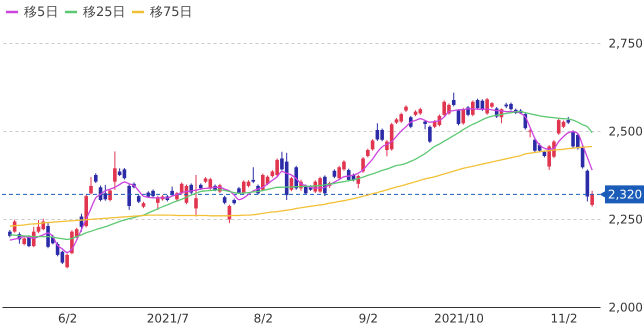  What do you see at coordinates (41, 12) in the screenshot?
I see `legend-label: 移5日` at bounding box center [41, 12].